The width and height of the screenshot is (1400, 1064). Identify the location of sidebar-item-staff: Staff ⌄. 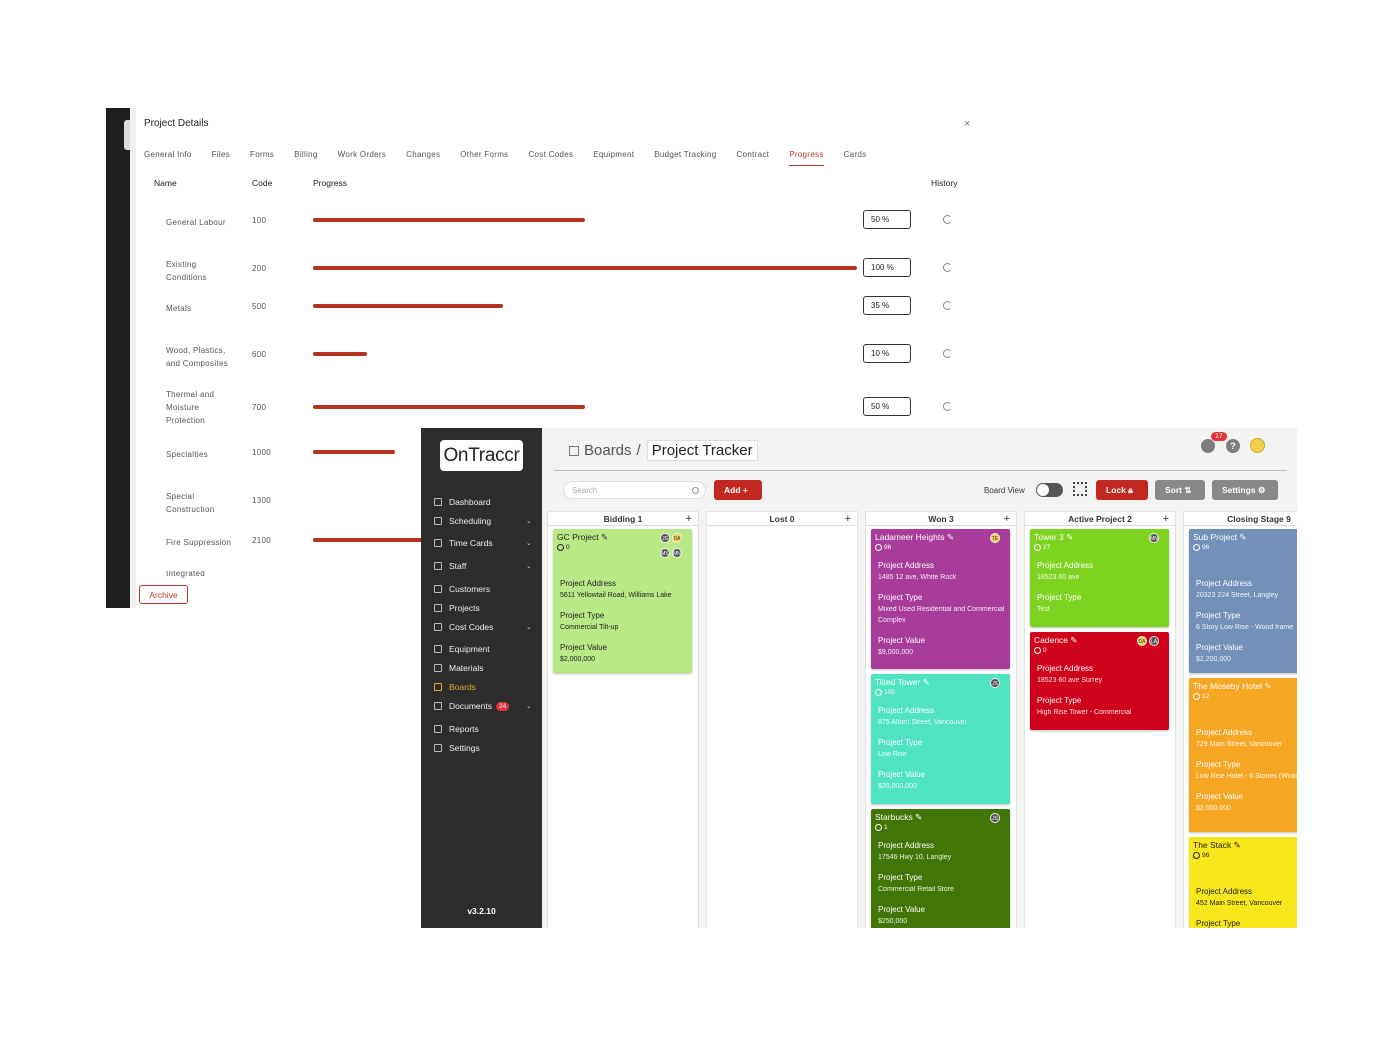
(488, 566).